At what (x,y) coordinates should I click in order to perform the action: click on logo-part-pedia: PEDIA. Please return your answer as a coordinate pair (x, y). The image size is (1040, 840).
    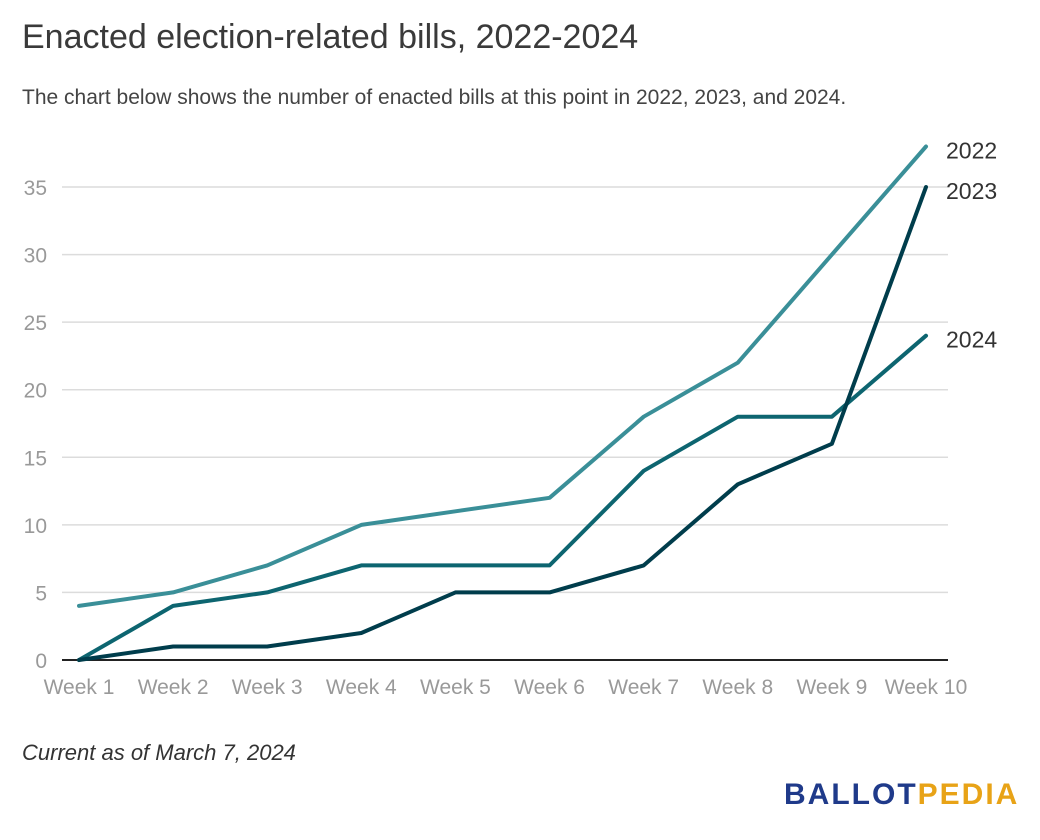
    Looking at the image, I should click on (968, 794).